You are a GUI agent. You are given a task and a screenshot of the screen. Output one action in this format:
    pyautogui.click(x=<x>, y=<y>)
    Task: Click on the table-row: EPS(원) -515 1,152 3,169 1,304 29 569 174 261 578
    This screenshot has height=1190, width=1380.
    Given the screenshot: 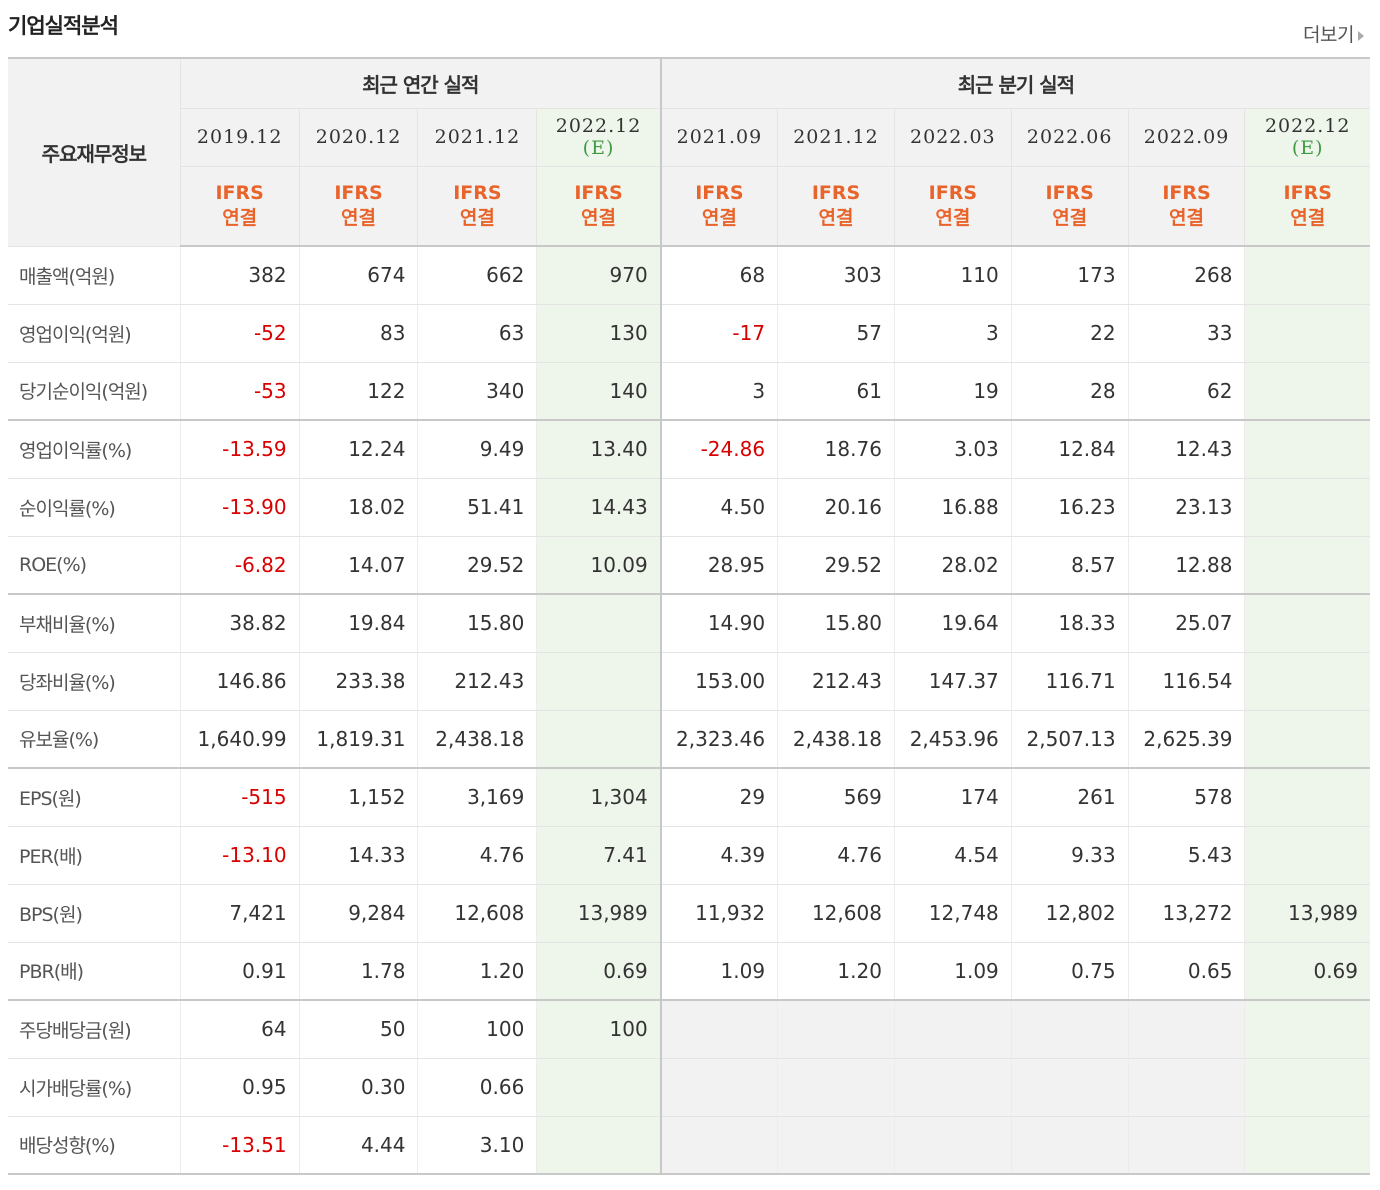 What is the action you would take?
    pyautogui.click(x=689, y=797)
    